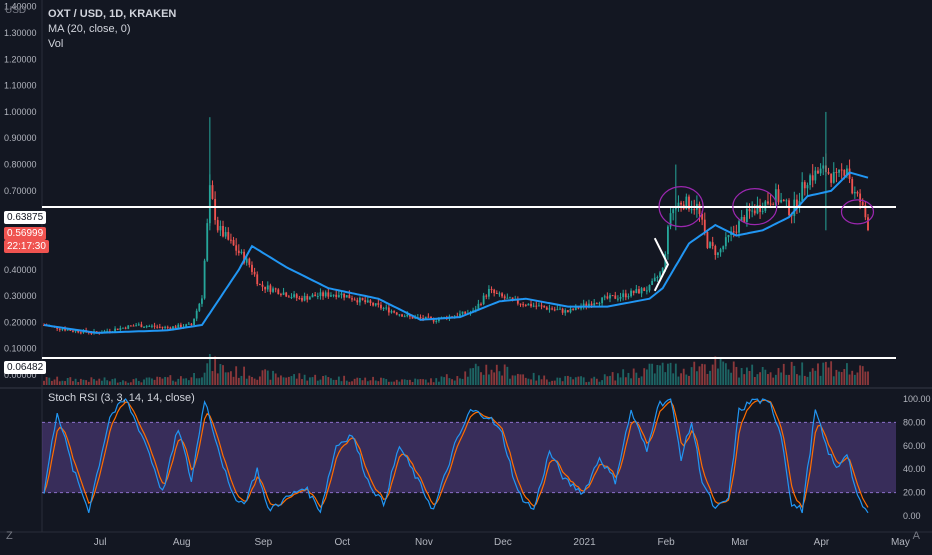  Describe the element at coordinates (912, 516) in the screenshot. I see `rsi-tick-label: 0.00` at that location.